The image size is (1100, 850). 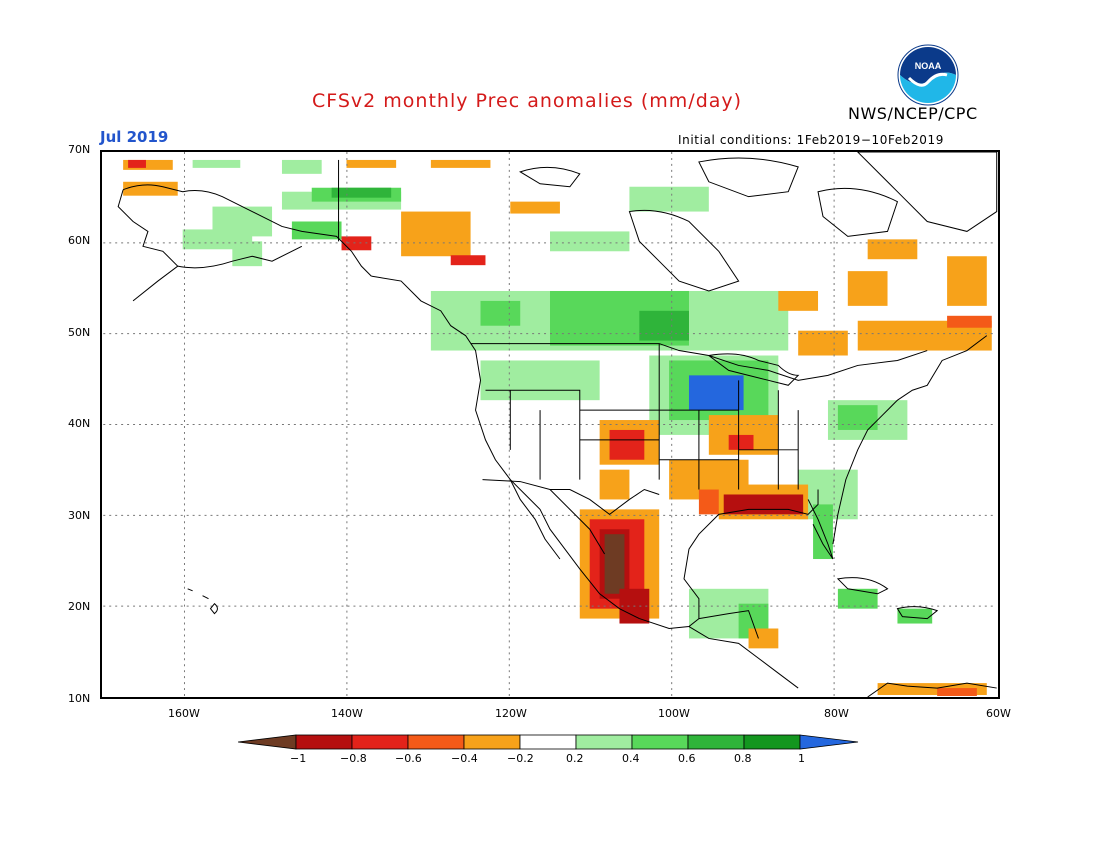 I want to click on colorbar-arrow-right, so click(x=829, y=742).